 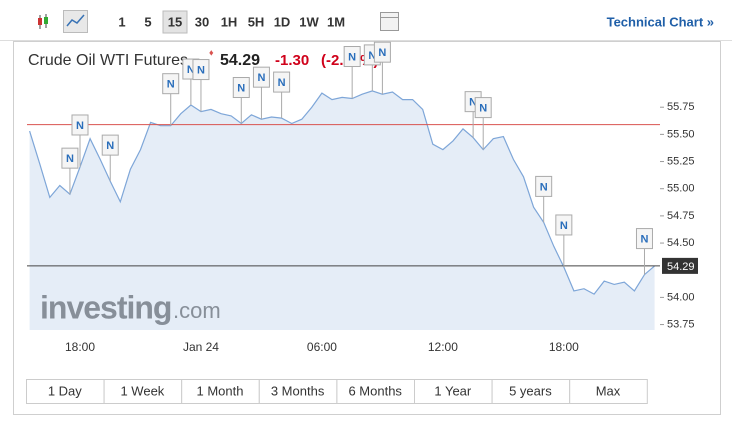 I want to click on interval-button: 1W, so click(x=309, y=21).